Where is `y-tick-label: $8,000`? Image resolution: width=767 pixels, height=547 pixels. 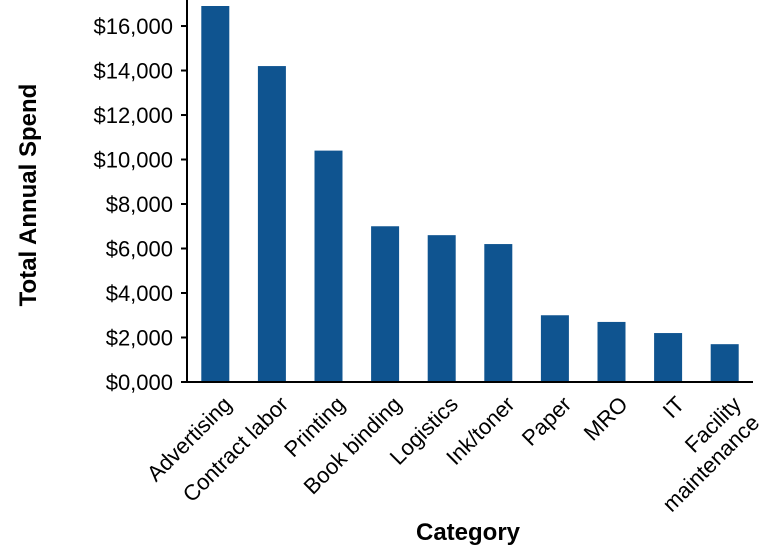
y-tick-label: $8,000 is located at coordinates (139, 204).